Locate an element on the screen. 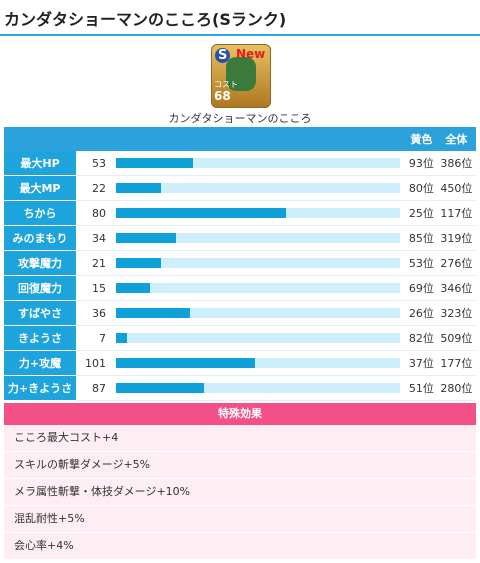 The image size is (480, 563). monster-icon: S New コスト 68 is located at coordinates (241, 76).